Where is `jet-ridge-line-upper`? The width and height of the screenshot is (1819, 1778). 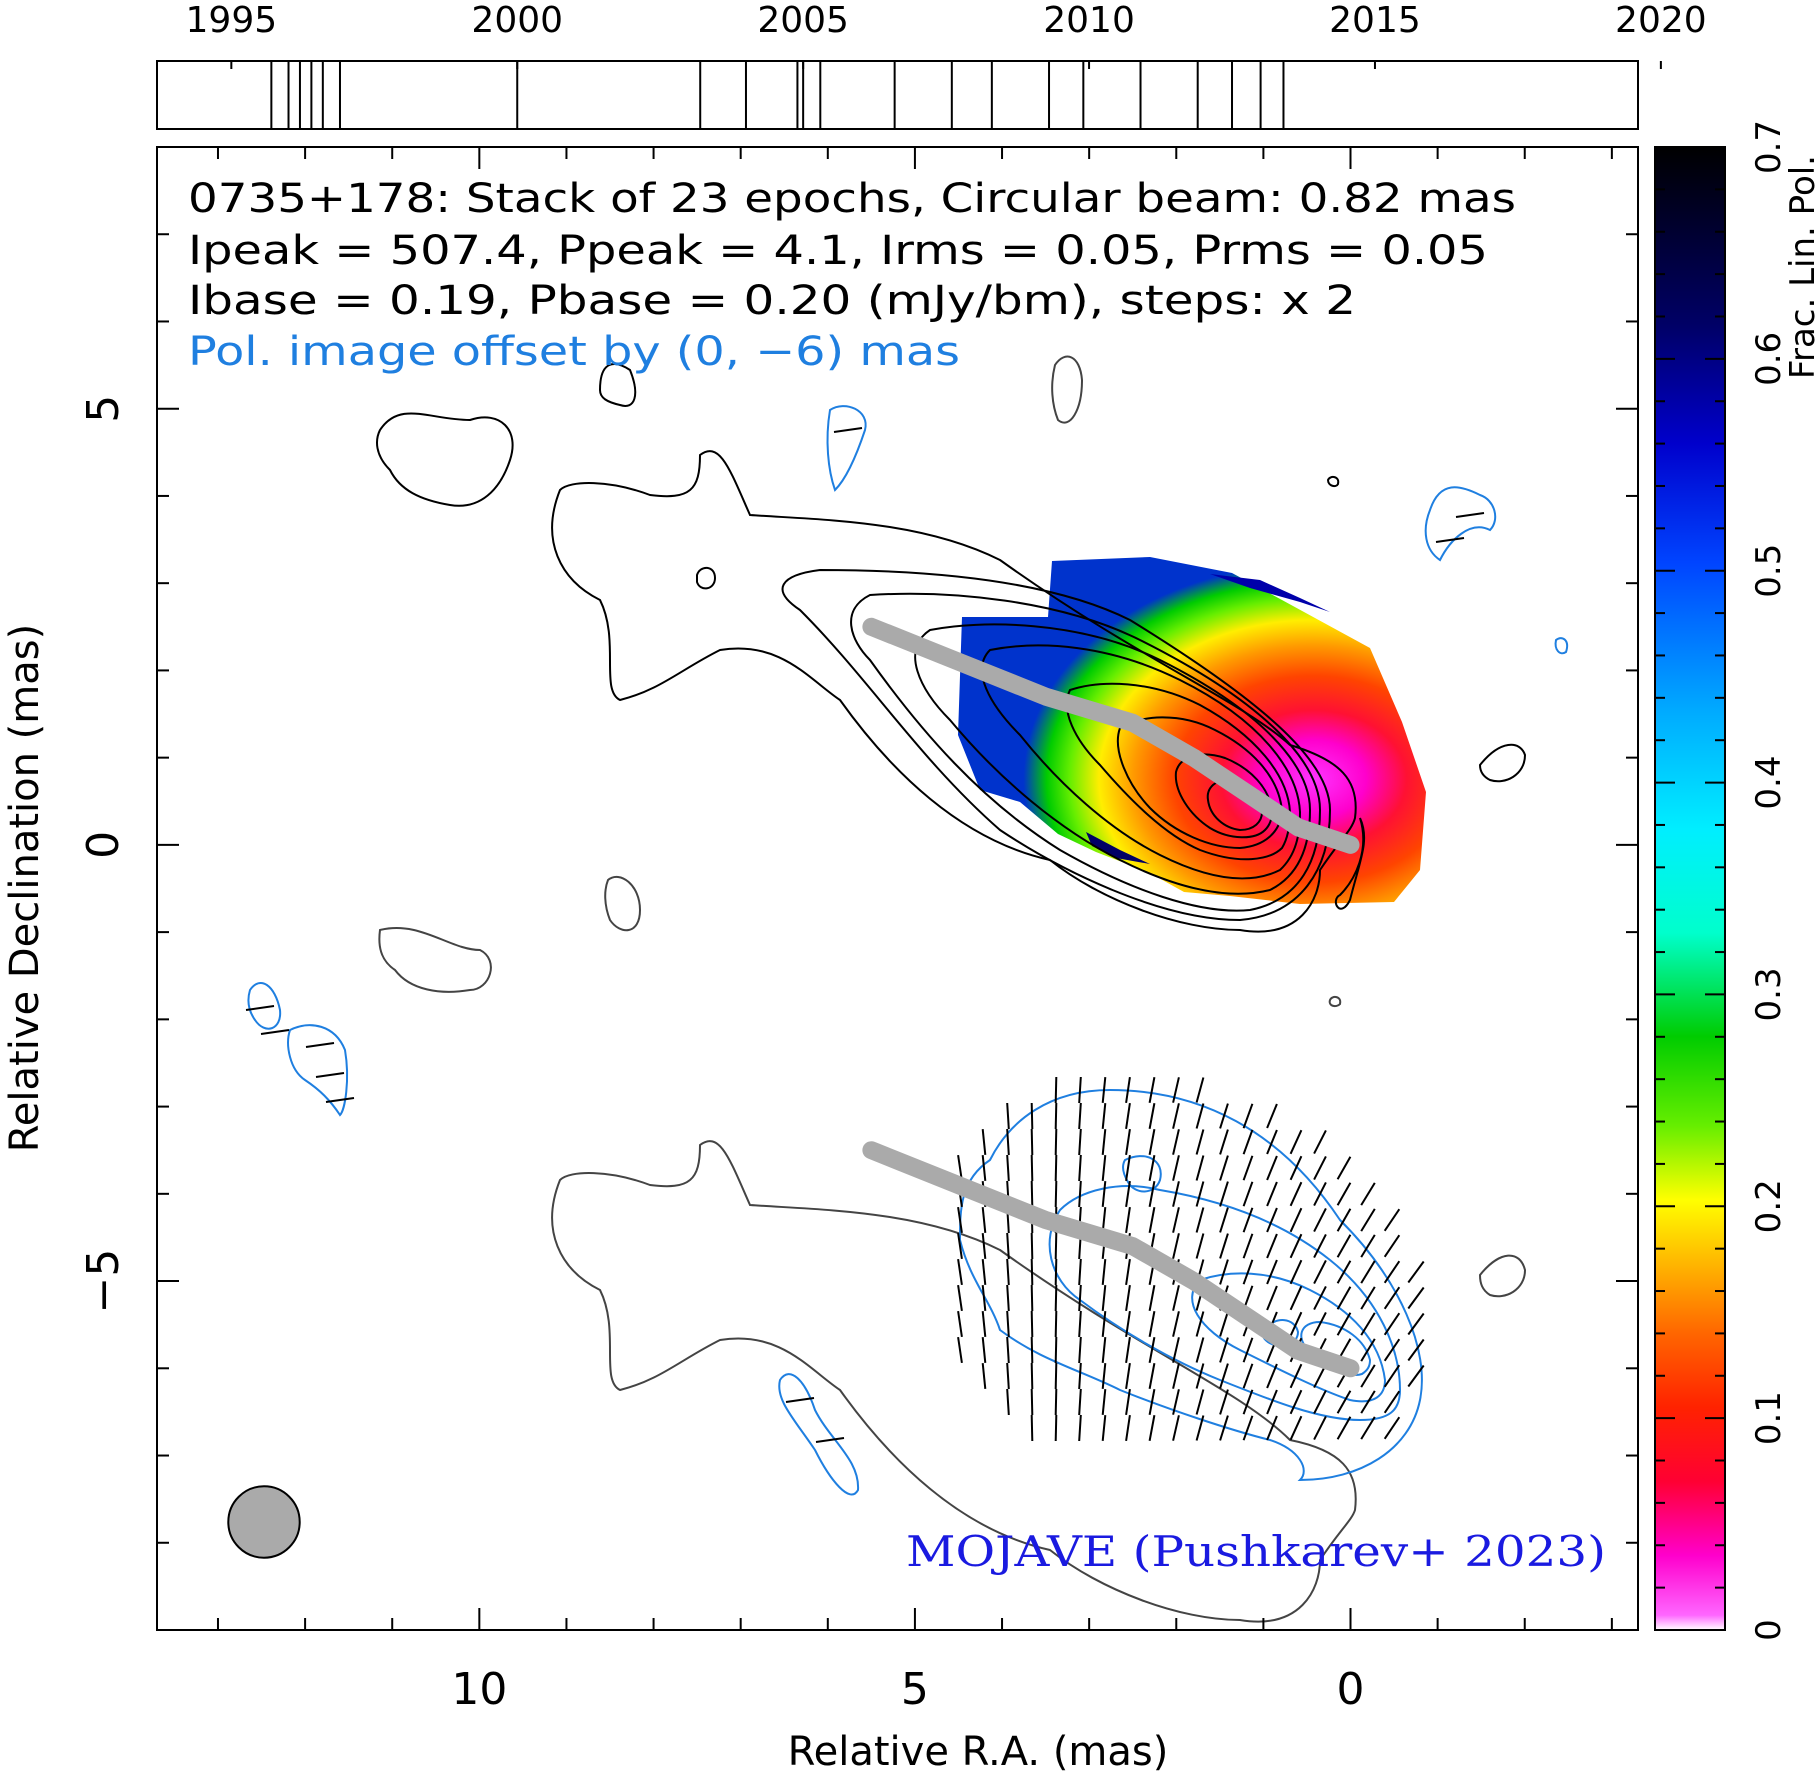 jet-ridge-line-upper is located at coordinates (1111, 735).